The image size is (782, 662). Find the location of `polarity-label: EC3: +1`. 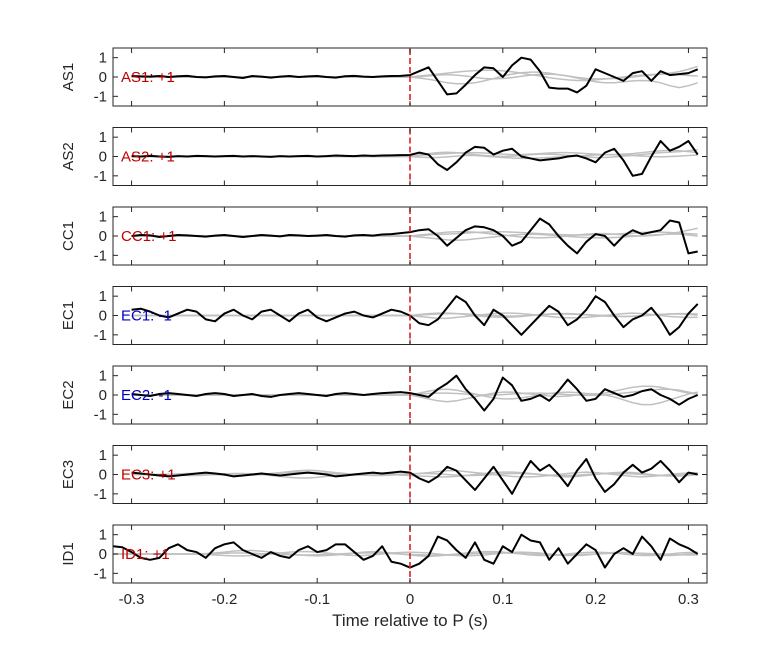

polarity-label: EC3: +1 is located at coordinates (148, 475).